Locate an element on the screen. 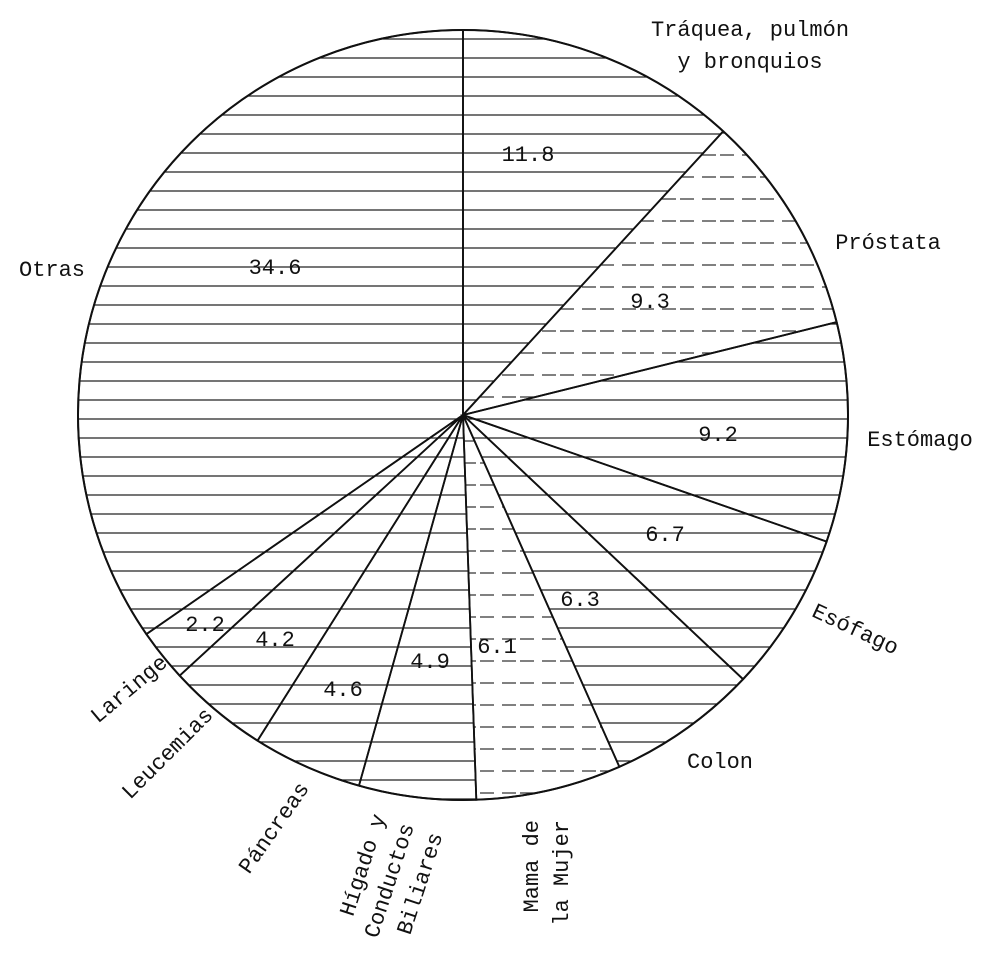 Image resolution: width=987 pixels, height=953 pixels. data-label: 9.2 is located at coordinates (718, 435).